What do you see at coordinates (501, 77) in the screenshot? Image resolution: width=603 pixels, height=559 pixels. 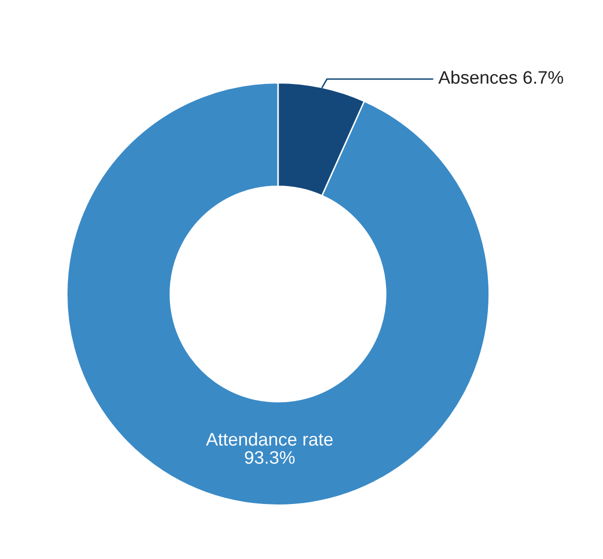 I see `slice-label: Absences 6.7%` at bounding box center [501, 77].